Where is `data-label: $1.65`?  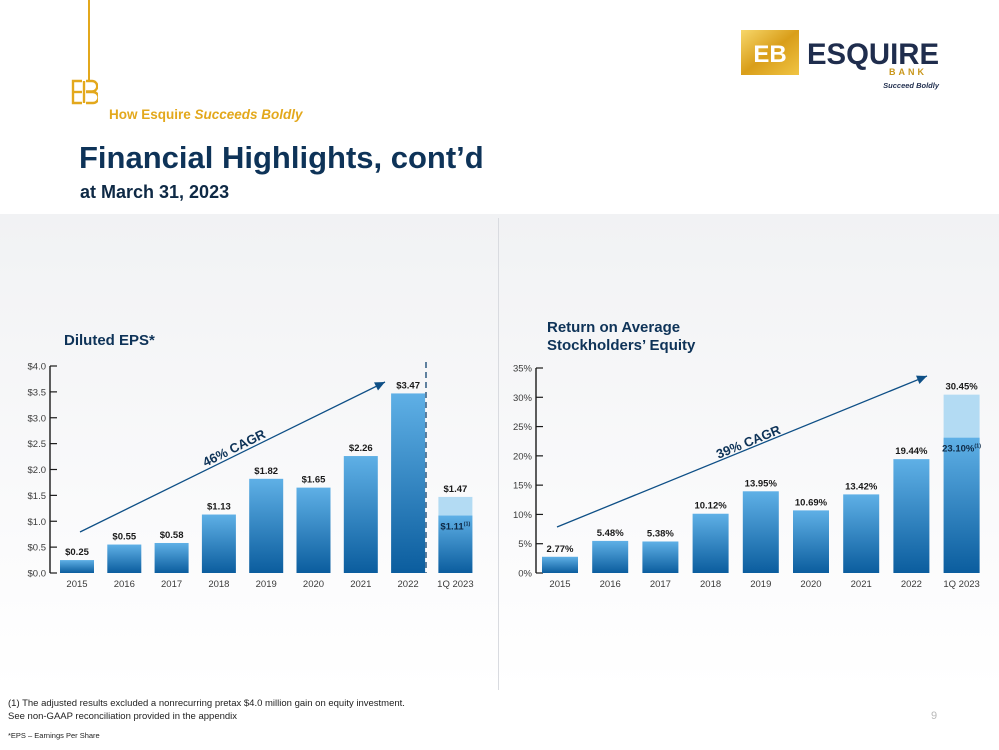 data-label: $1.65 is located at coordinates (314, 480).